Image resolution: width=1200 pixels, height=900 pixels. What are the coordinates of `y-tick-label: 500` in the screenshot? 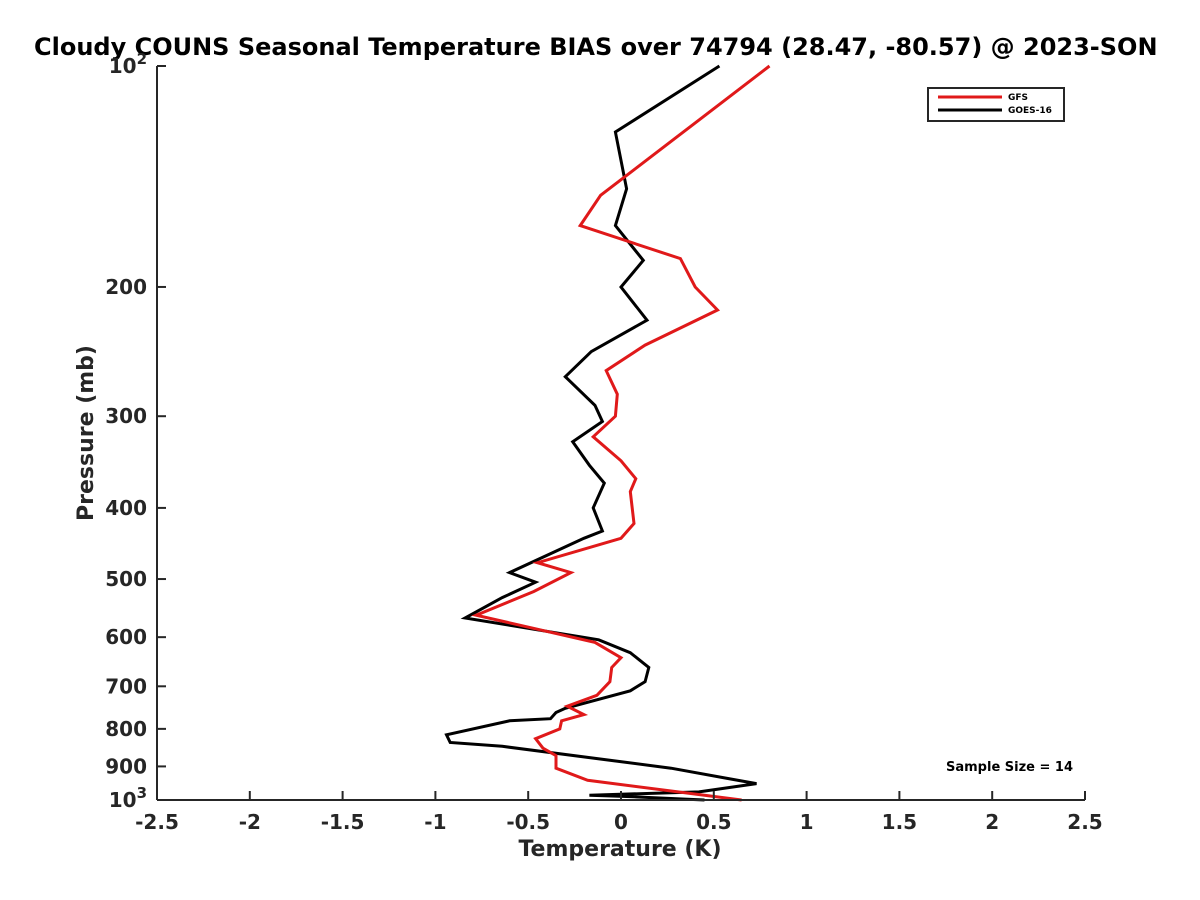 It's located at (126, 579).